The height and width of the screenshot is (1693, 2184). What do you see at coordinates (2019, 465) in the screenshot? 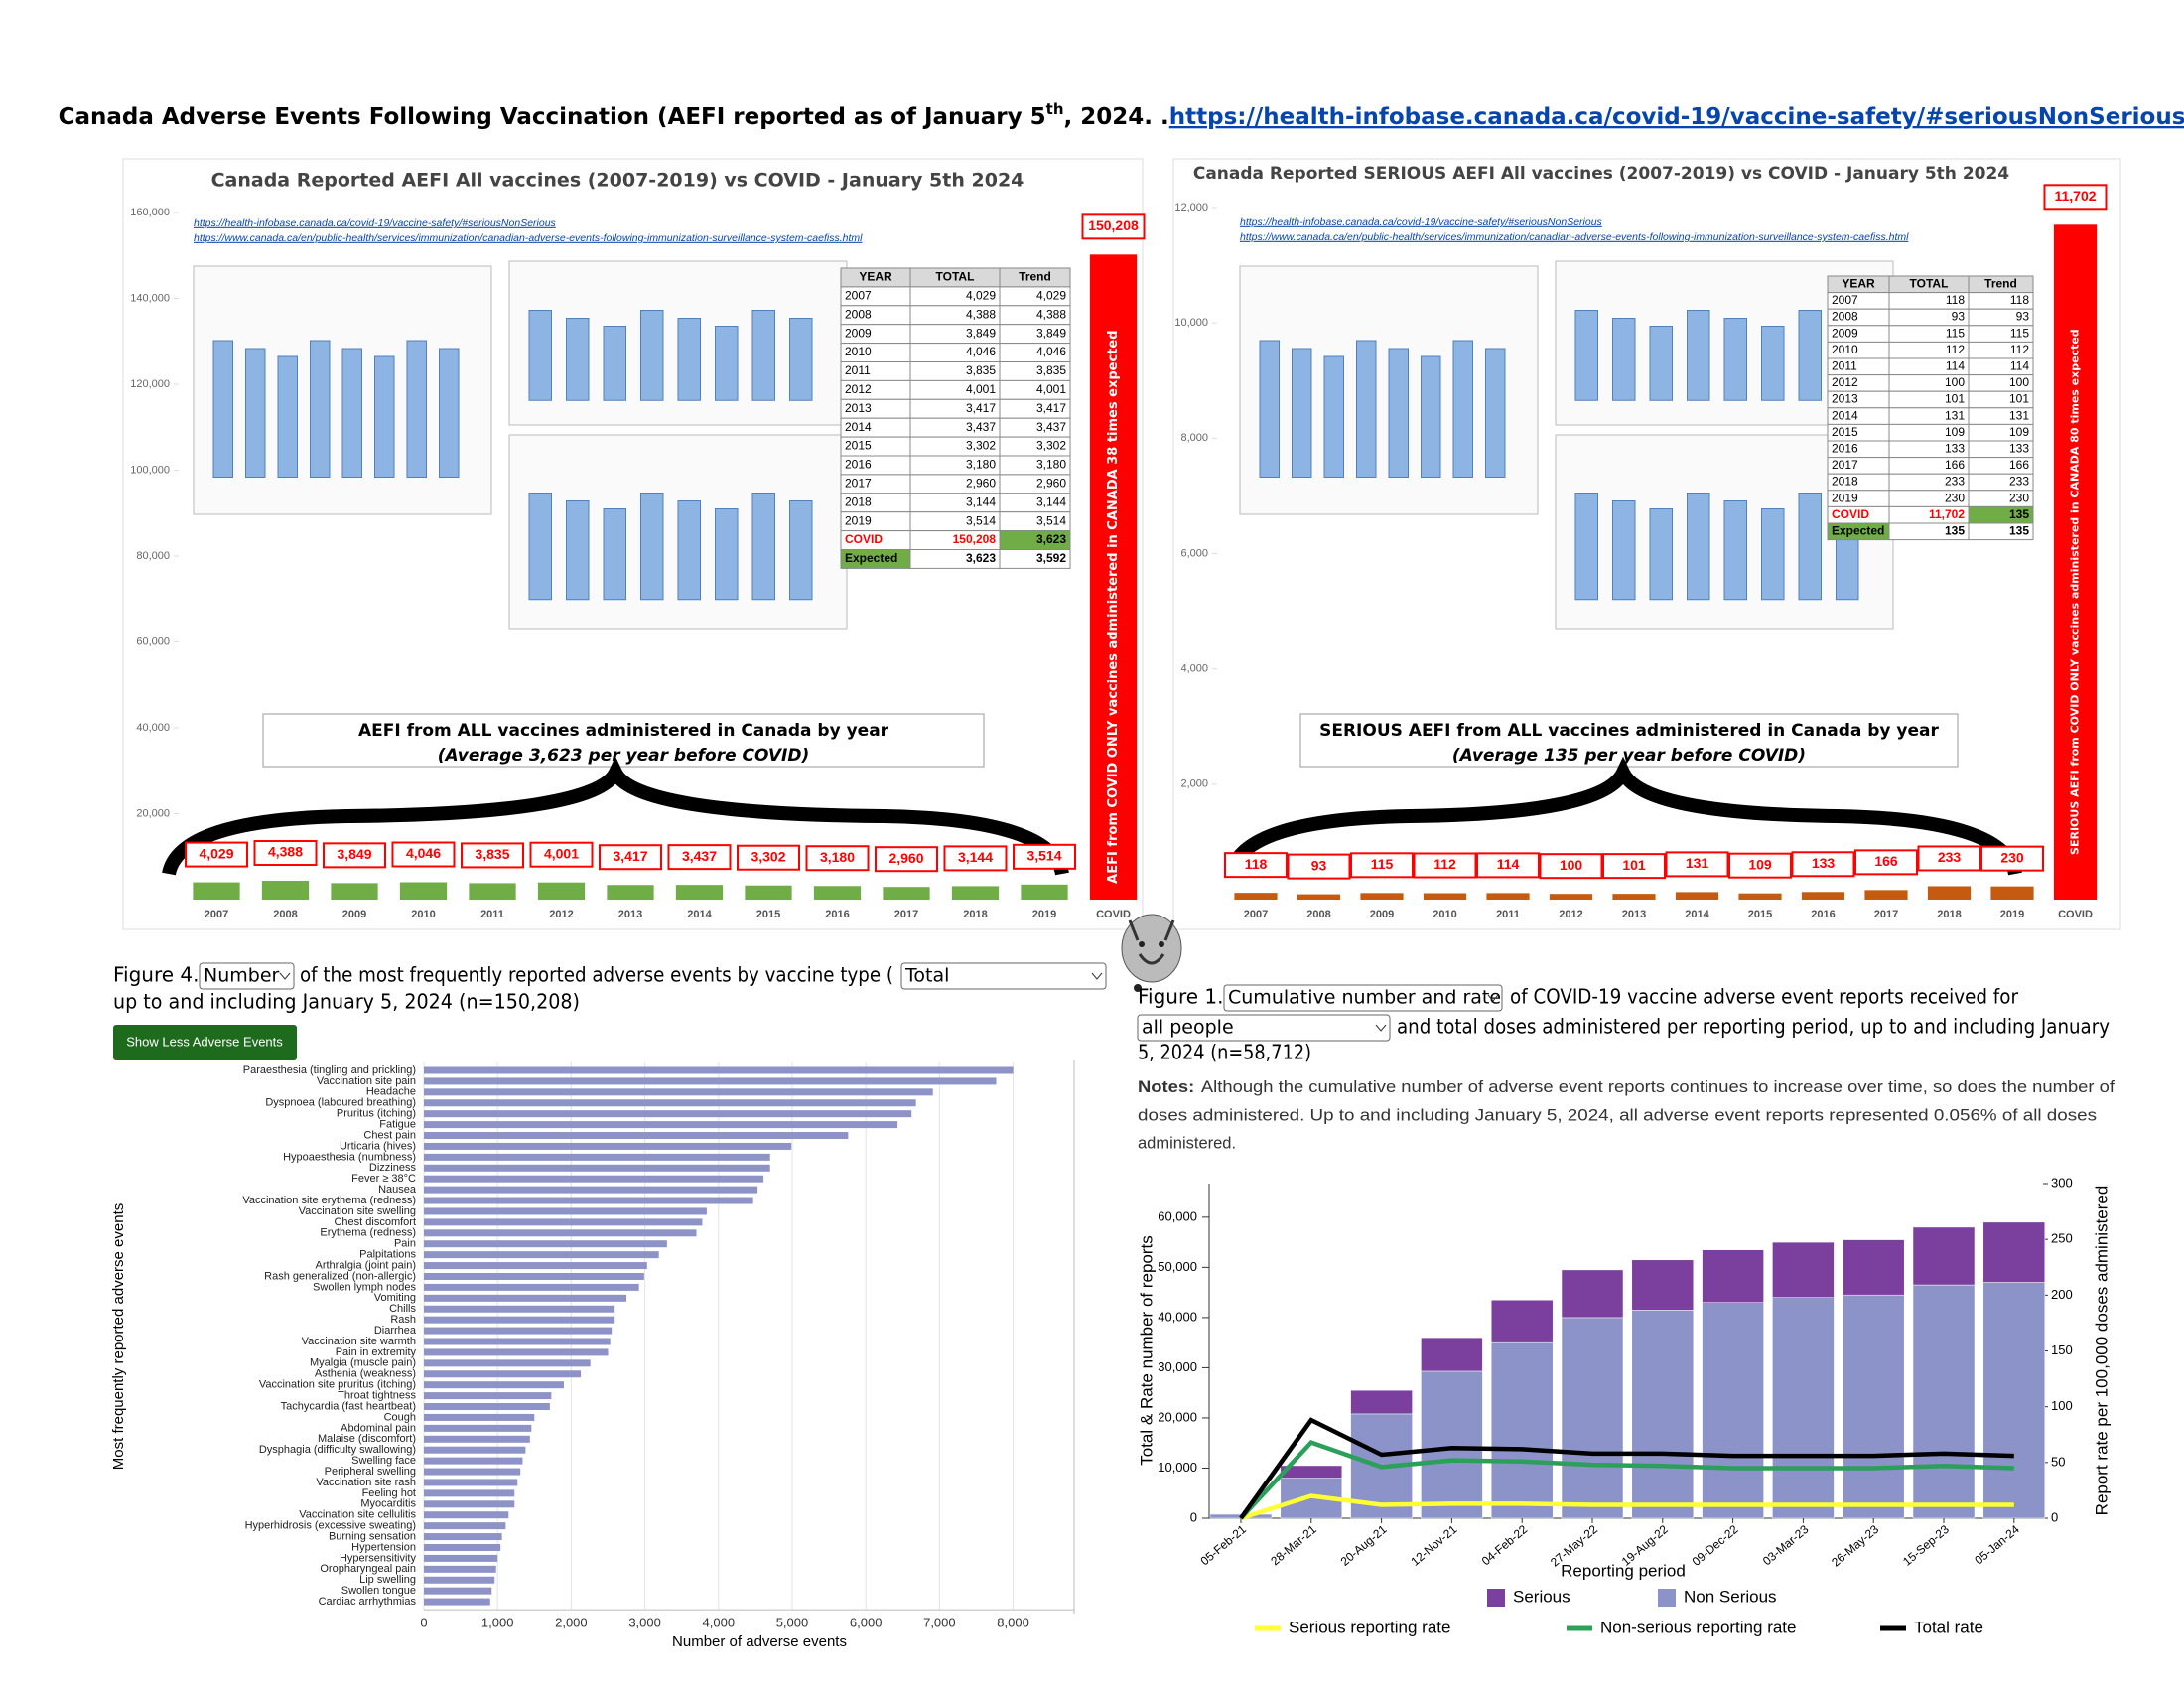
I see `table-cell-text: 166` at bounding box center [2019, 465].